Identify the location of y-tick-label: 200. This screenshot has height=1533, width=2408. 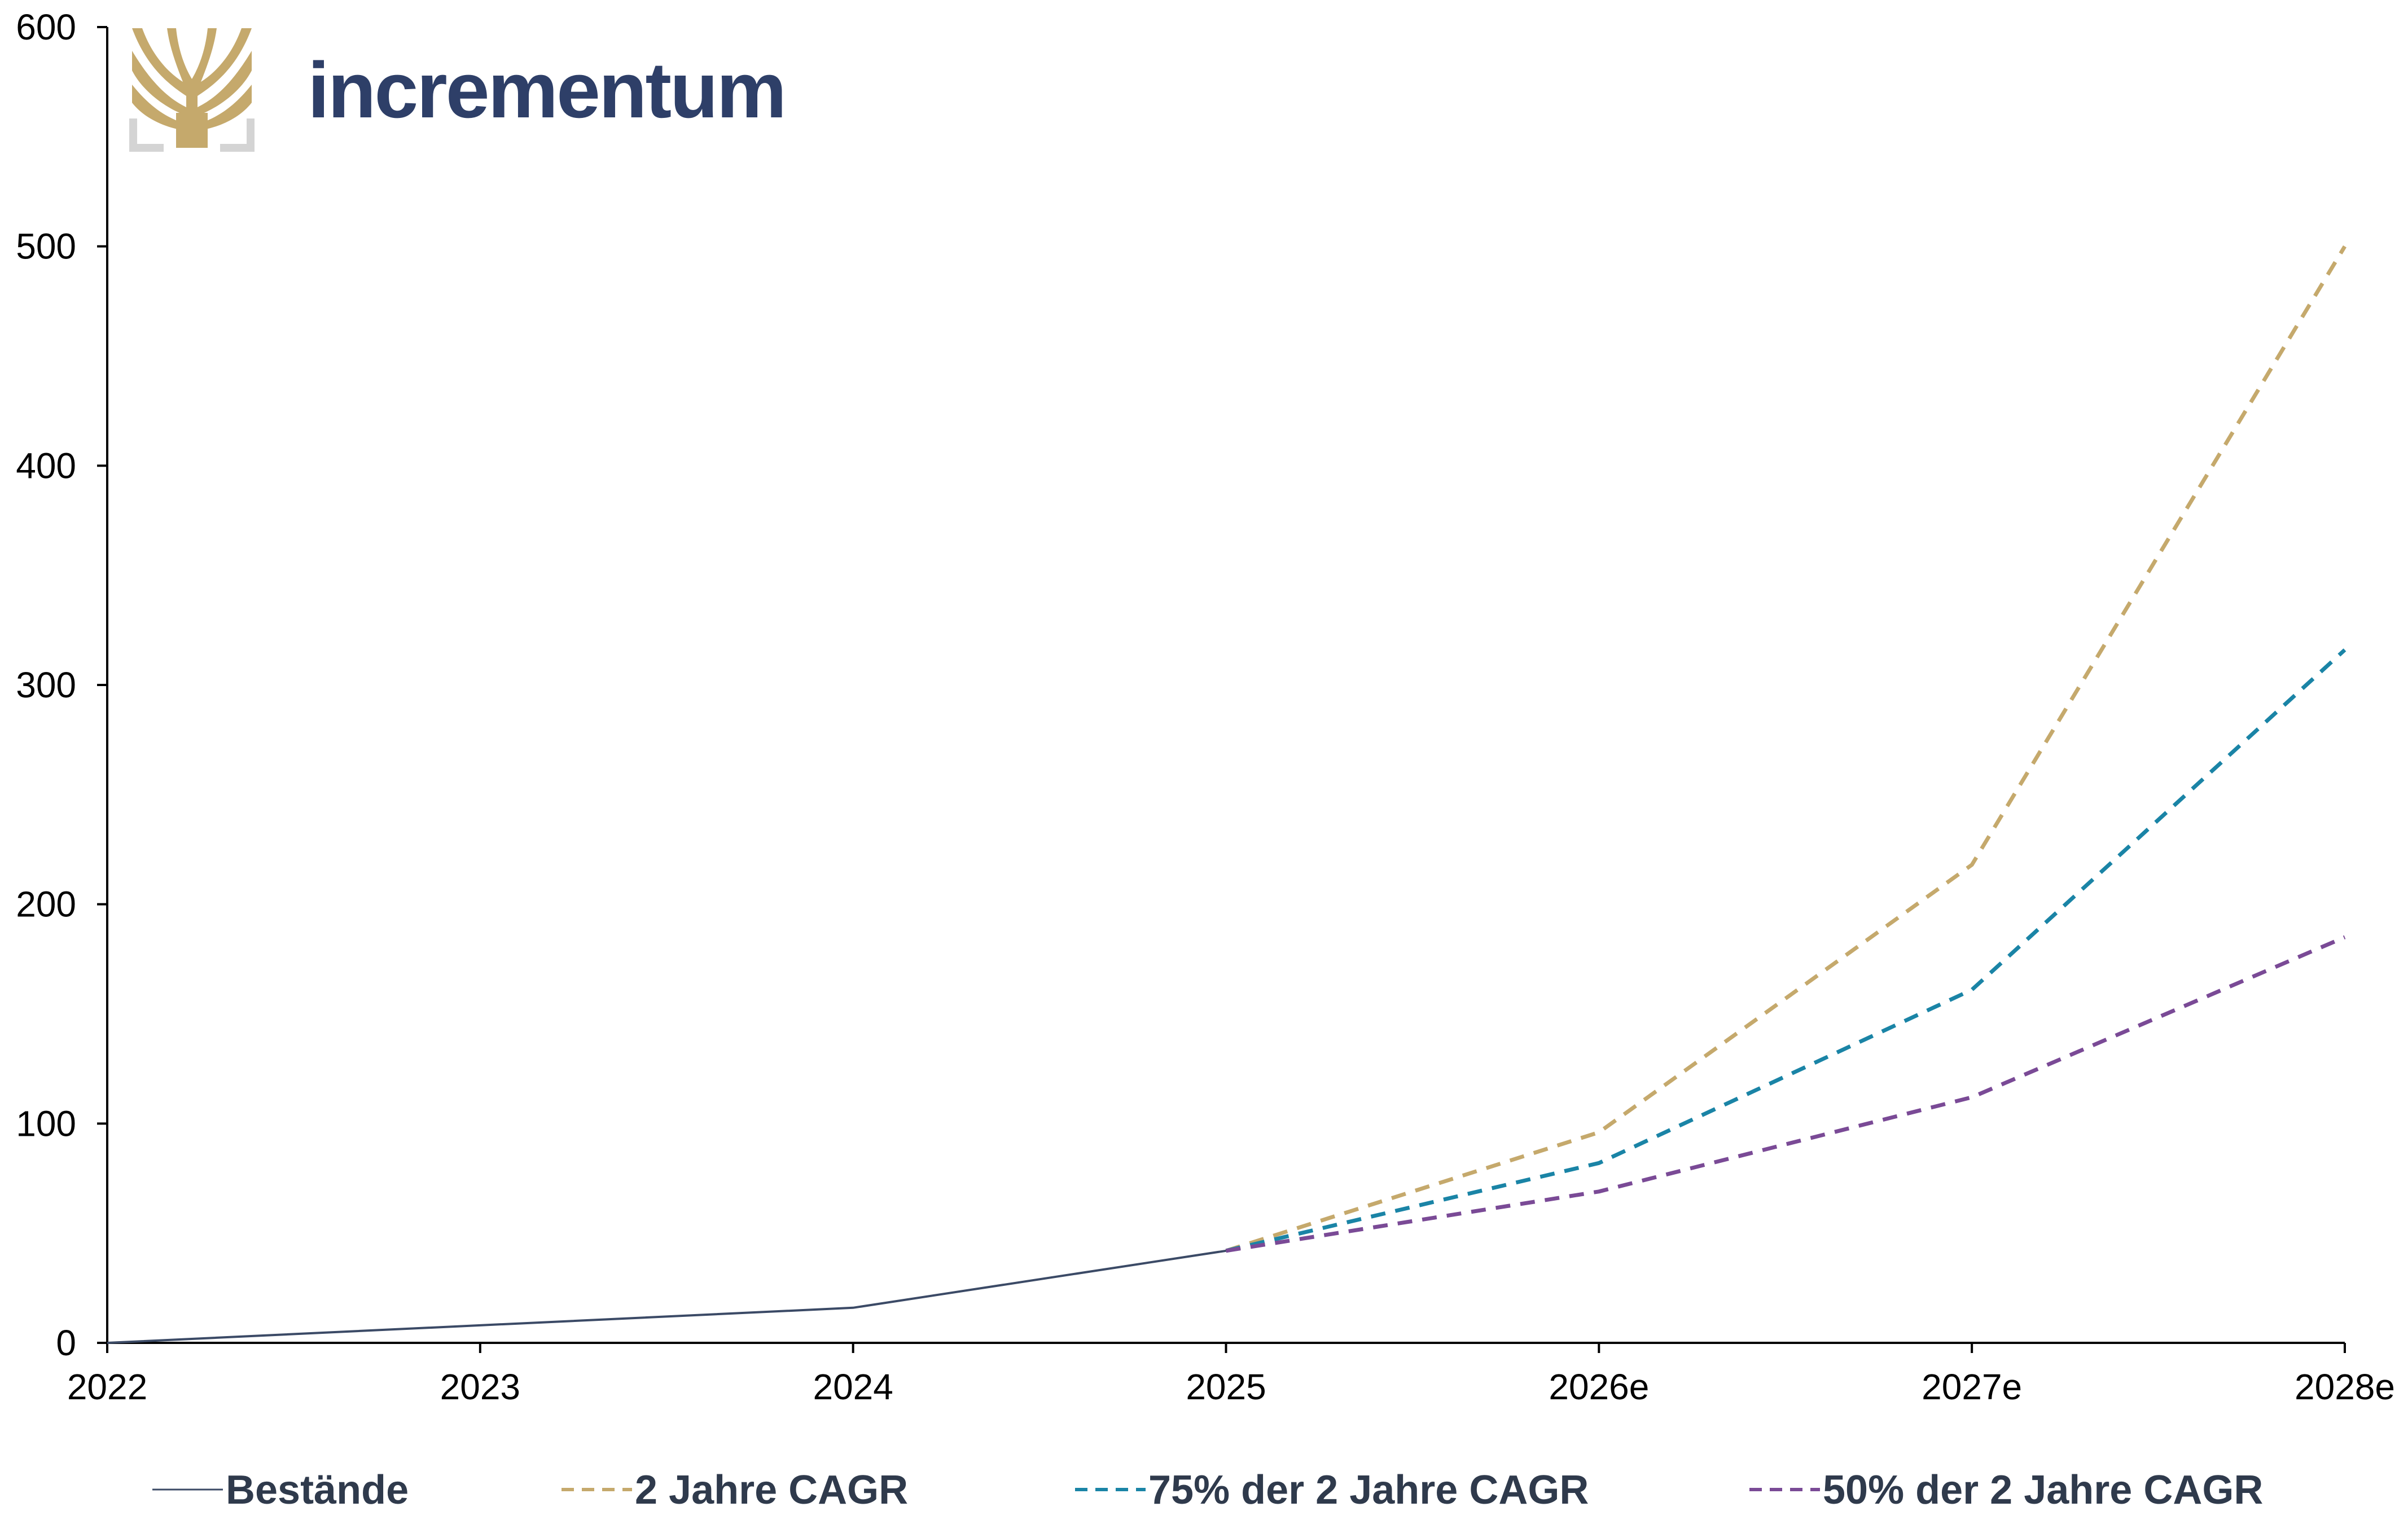
(46, 904).